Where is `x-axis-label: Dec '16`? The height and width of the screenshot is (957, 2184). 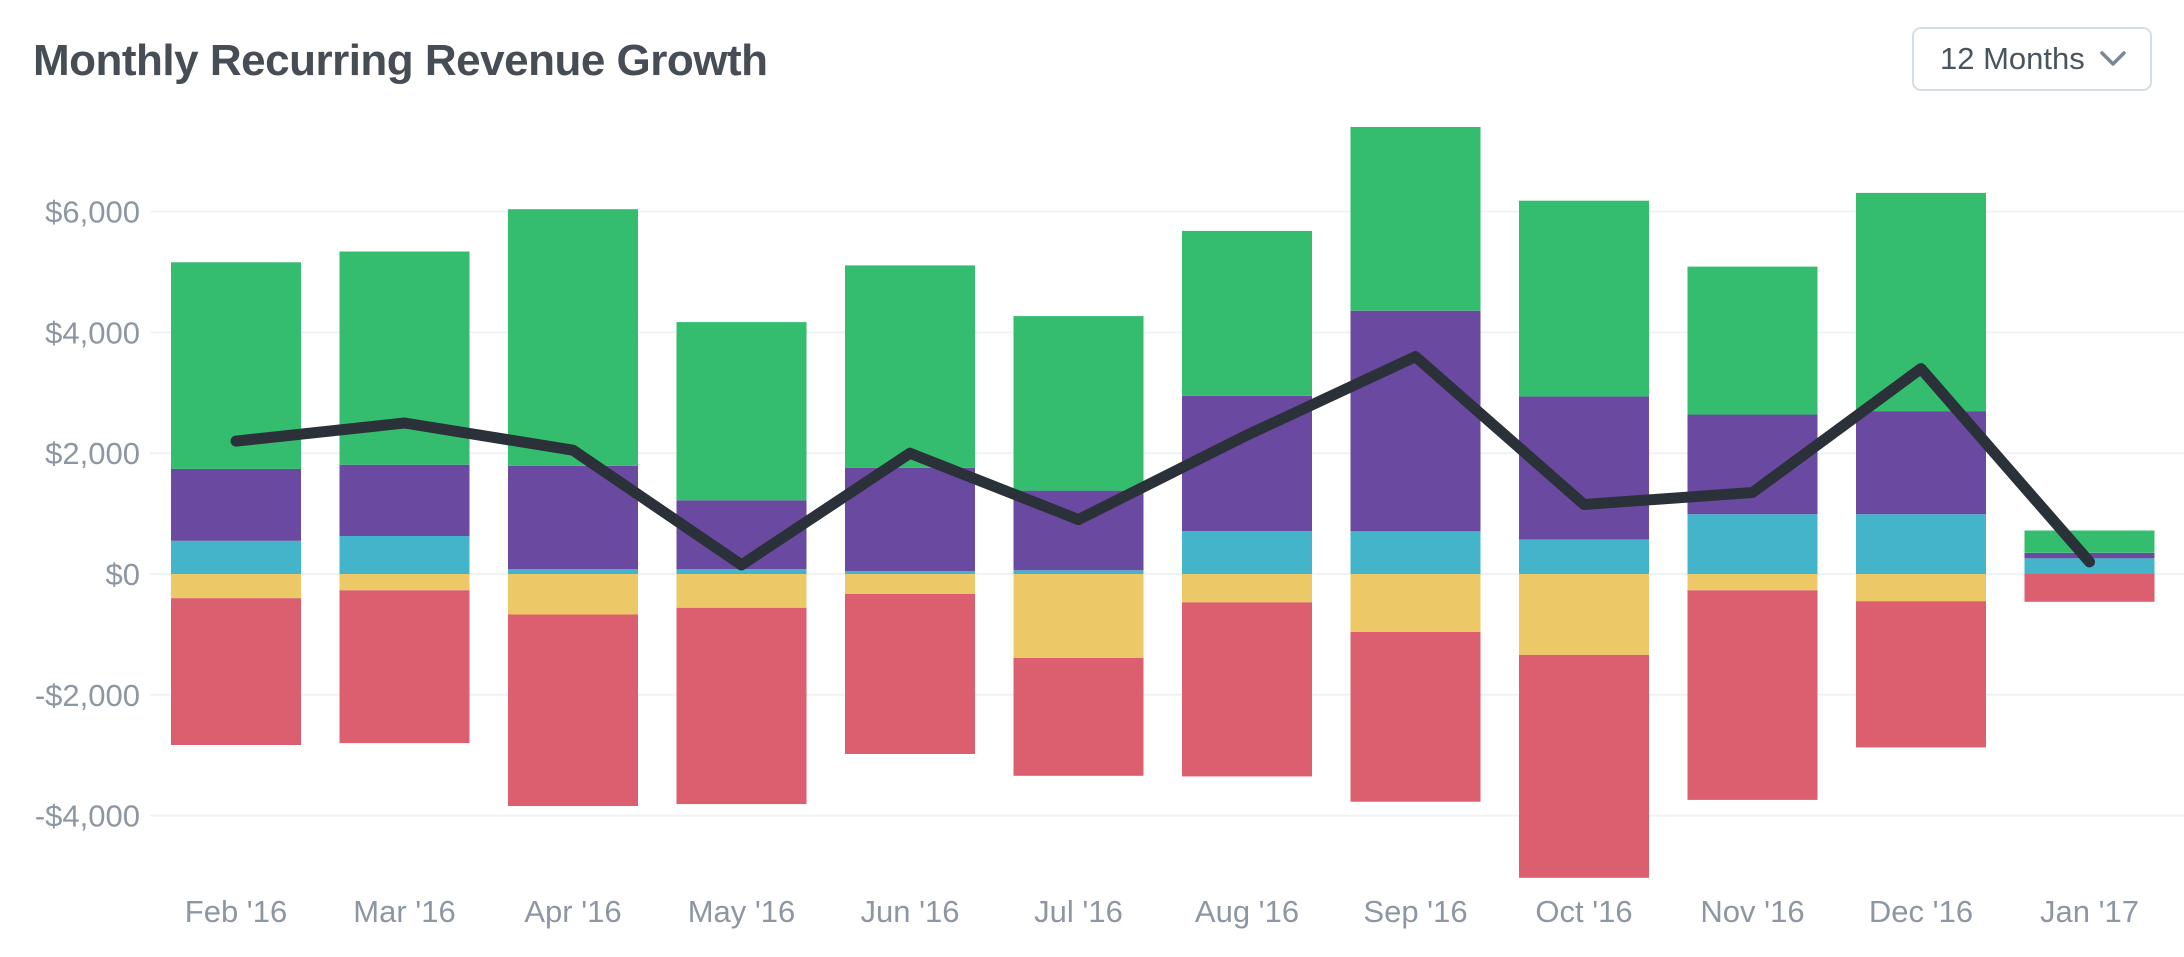 x-axis-label: Dec '16 is located at coordinates (1921, 911).